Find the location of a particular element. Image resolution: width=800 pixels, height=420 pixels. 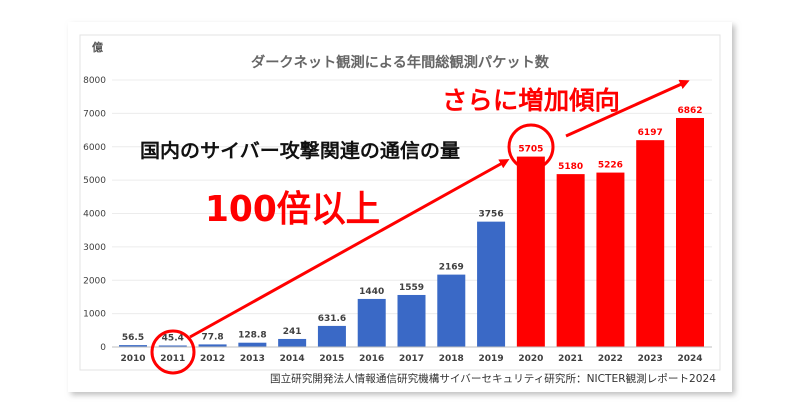

bar-2021 is located at coordinates (570, 260).